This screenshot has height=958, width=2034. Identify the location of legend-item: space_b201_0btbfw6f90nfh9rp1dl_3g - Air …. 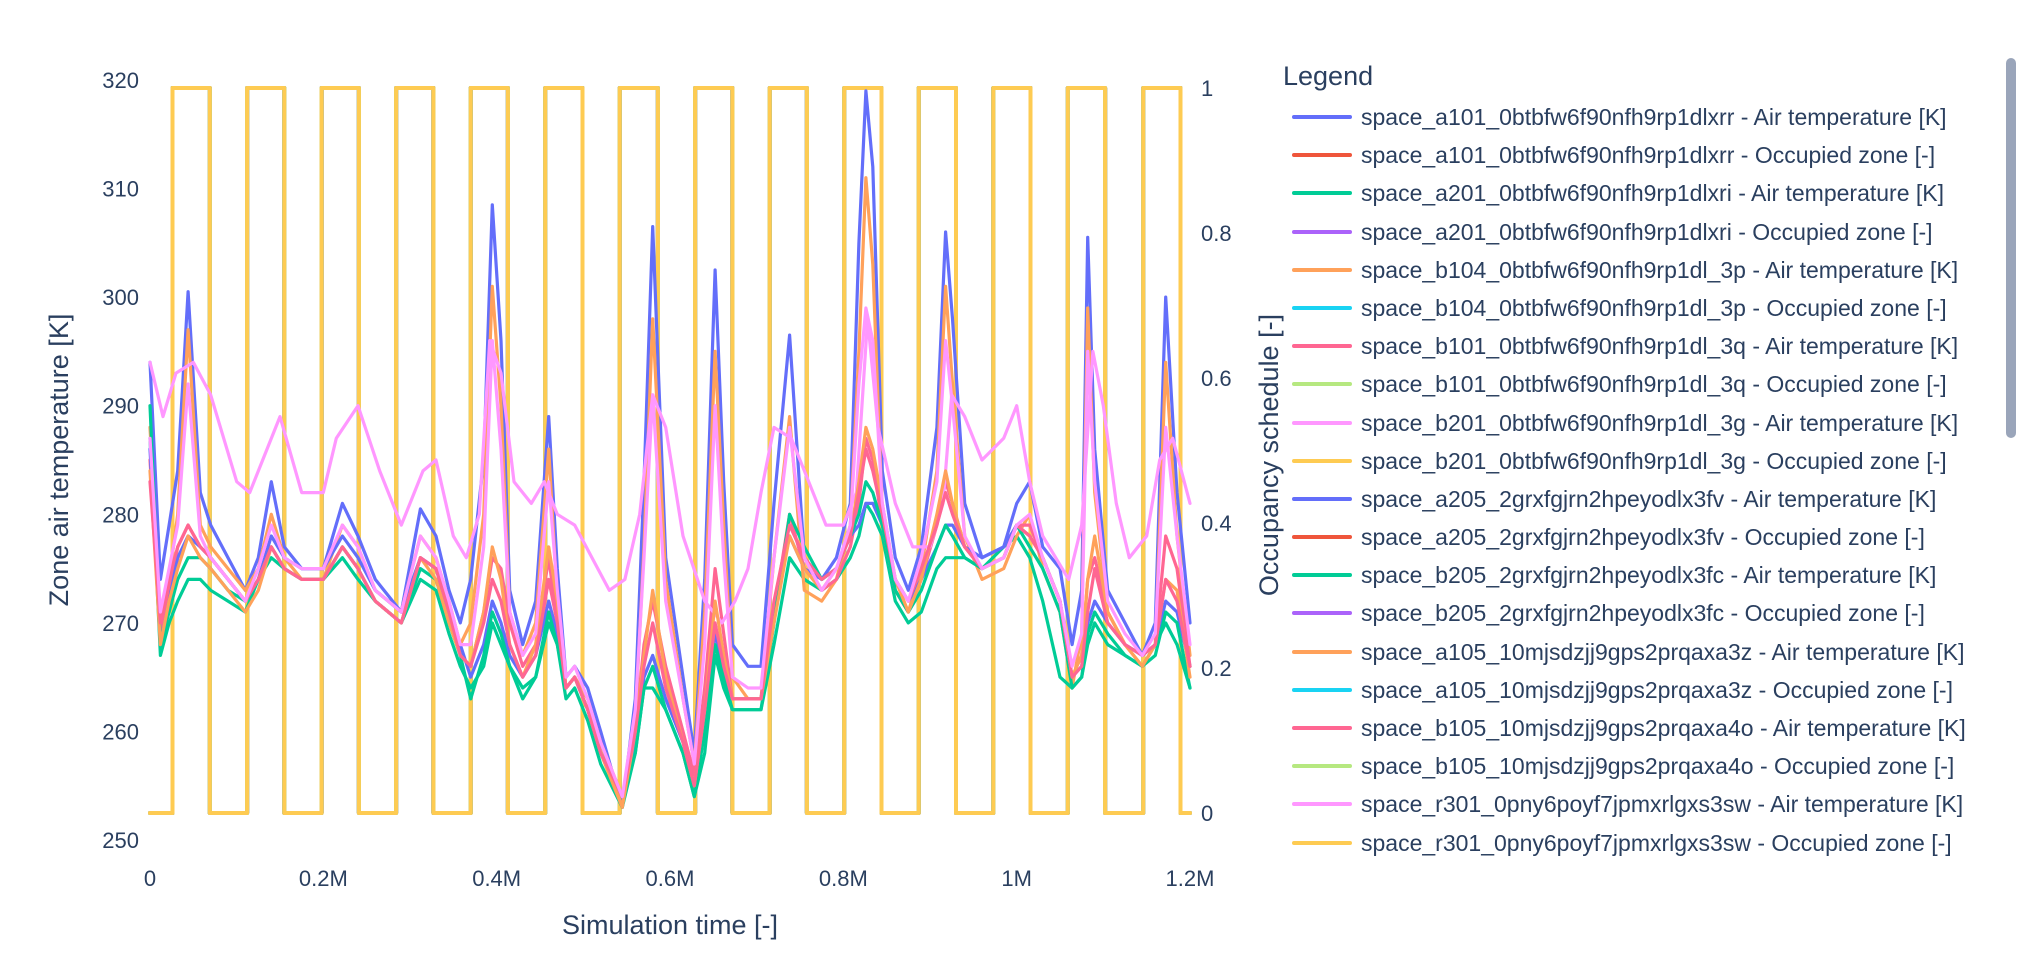
(1643, 423).